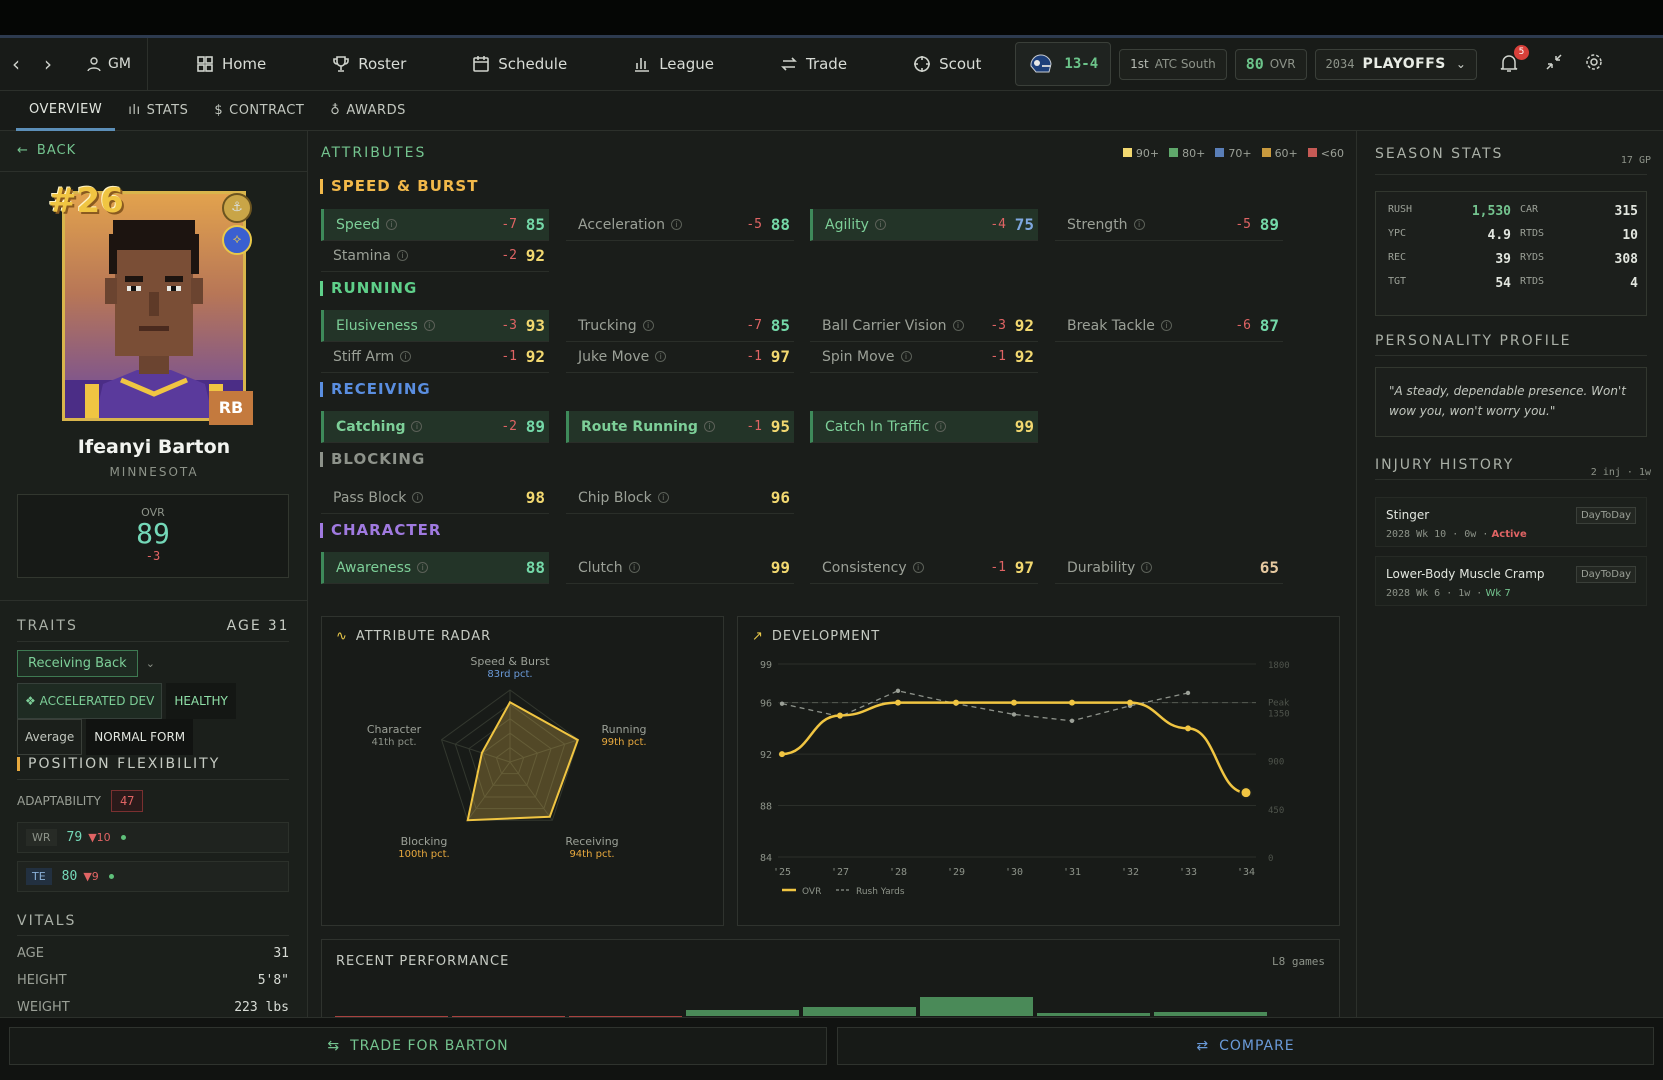 This screenshot has width=1663, height=1080. Describe the element at coordinates (673, 64) in the screenshot. I see `nav-league: League` at that location.